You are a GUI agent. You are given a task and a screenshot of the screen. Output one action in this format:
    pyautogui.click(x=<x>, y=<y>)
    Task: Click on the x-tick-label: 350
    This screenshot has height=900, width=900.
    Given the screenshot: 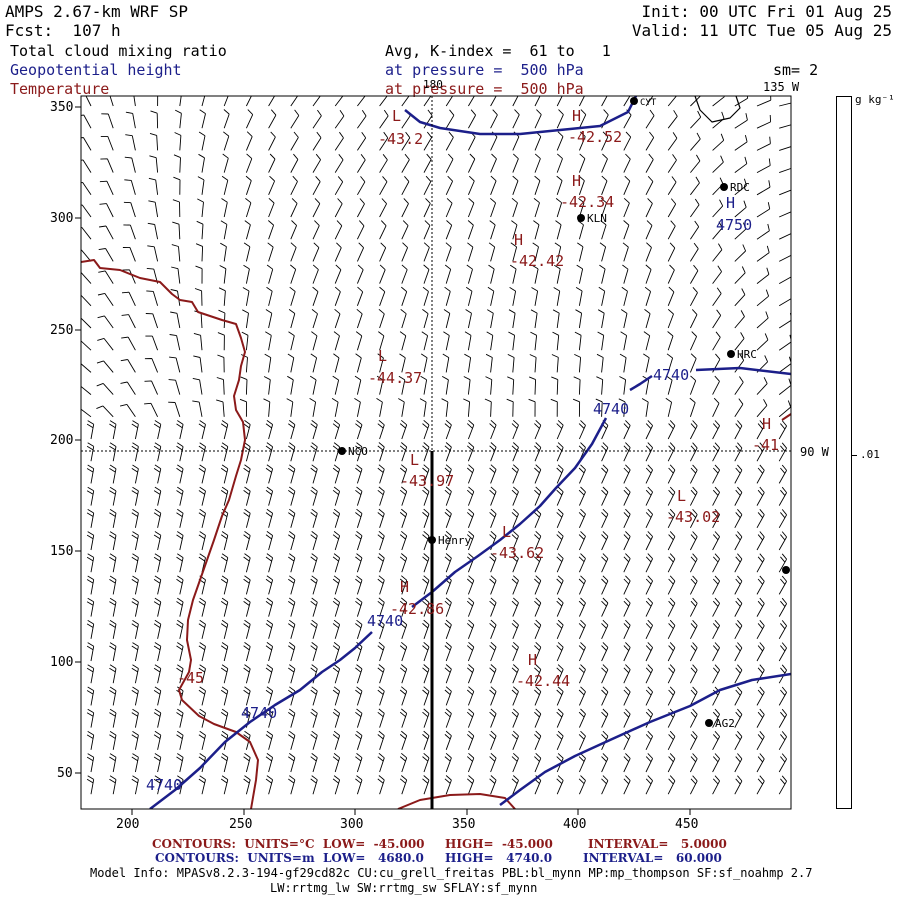 What is the action you would take?
    pyautogui.click(x=464, y=824)
    